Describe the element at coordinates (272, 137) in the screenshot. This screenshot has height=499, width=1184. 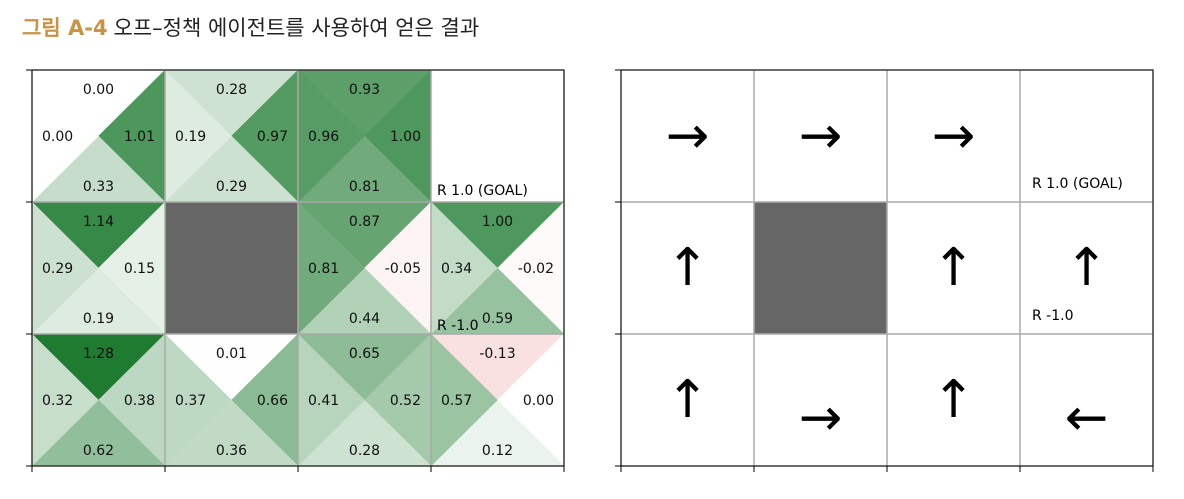
I see `q-value-right: 0.97` at that location.